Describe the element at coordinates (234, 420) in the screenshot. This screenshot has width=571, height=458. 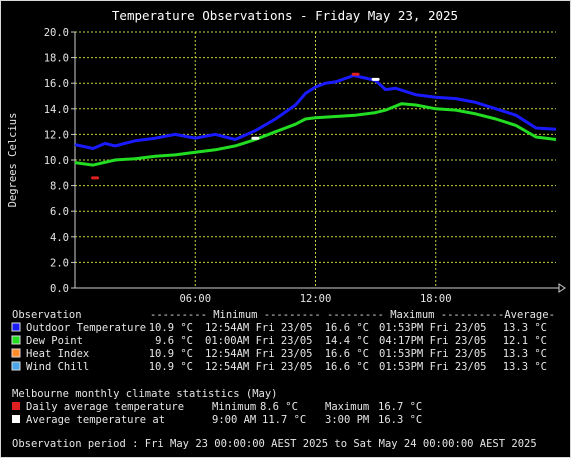
I see `climate-avg-time1: 9:00 AM` at that location.